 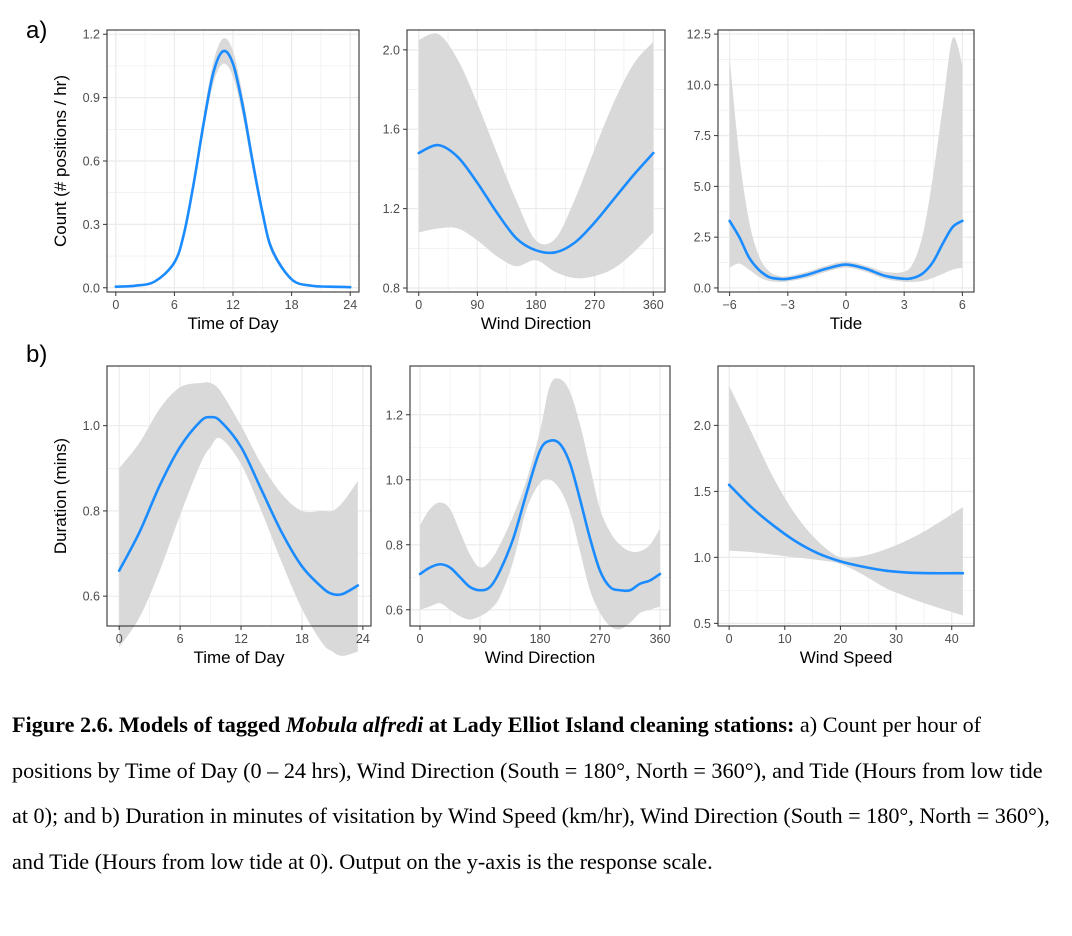 I want to click on y-tick-label: 12.5, so click(x=699, y=35).